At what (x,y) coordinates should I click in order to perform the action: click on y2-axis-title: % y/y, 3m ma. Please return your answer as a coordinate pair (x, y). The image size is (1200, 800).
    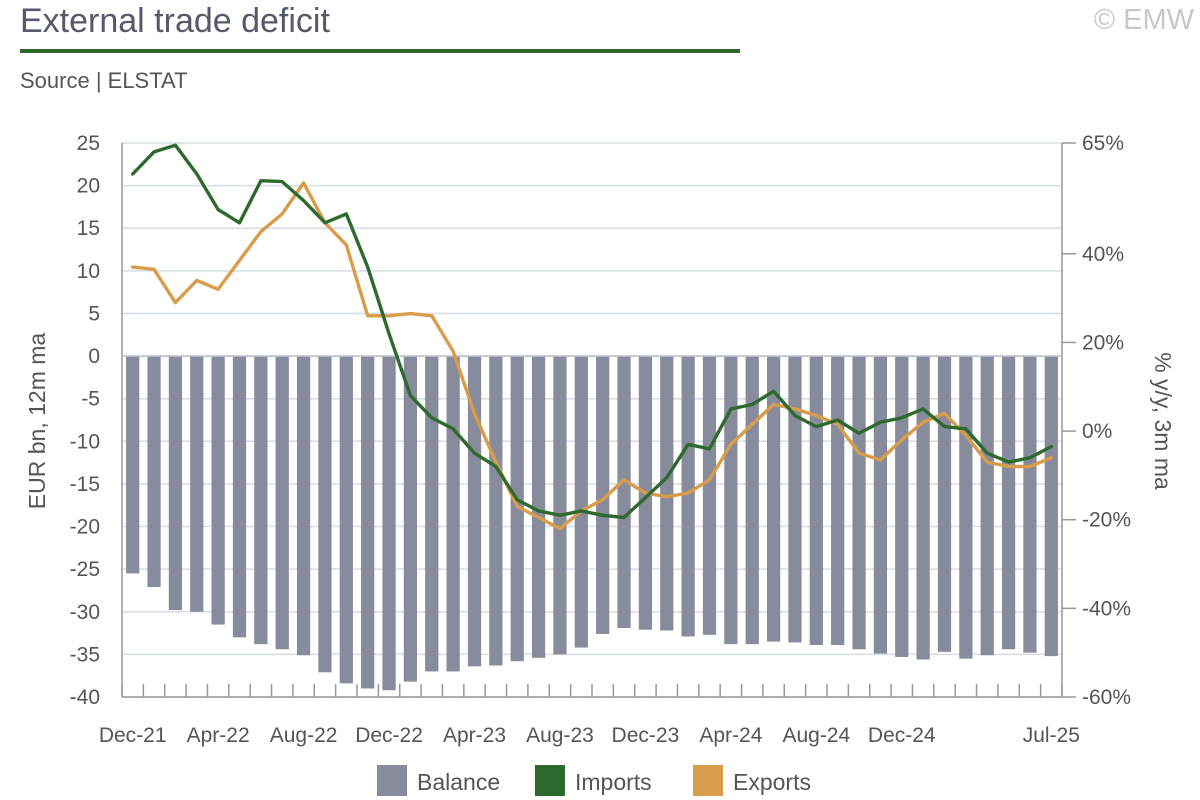
    Looking at the image, I should click on (1163, 421).